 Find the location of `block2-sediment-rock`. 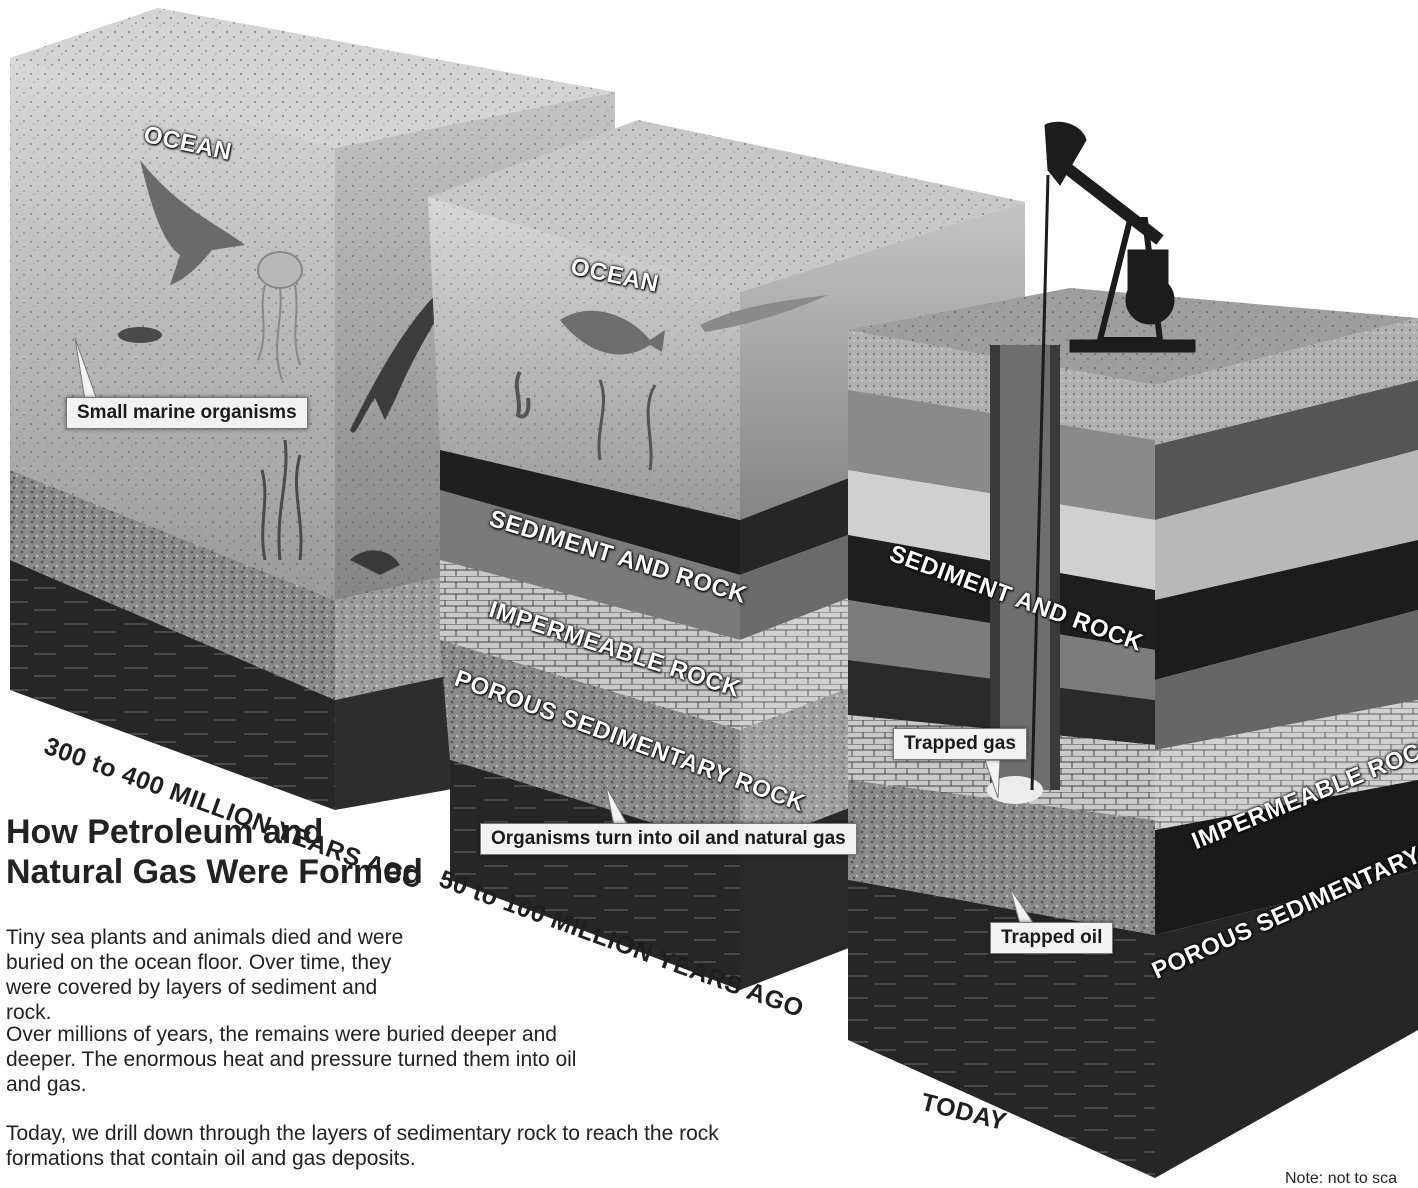

block2-sediment-rock is located at coordinates (590, 565).